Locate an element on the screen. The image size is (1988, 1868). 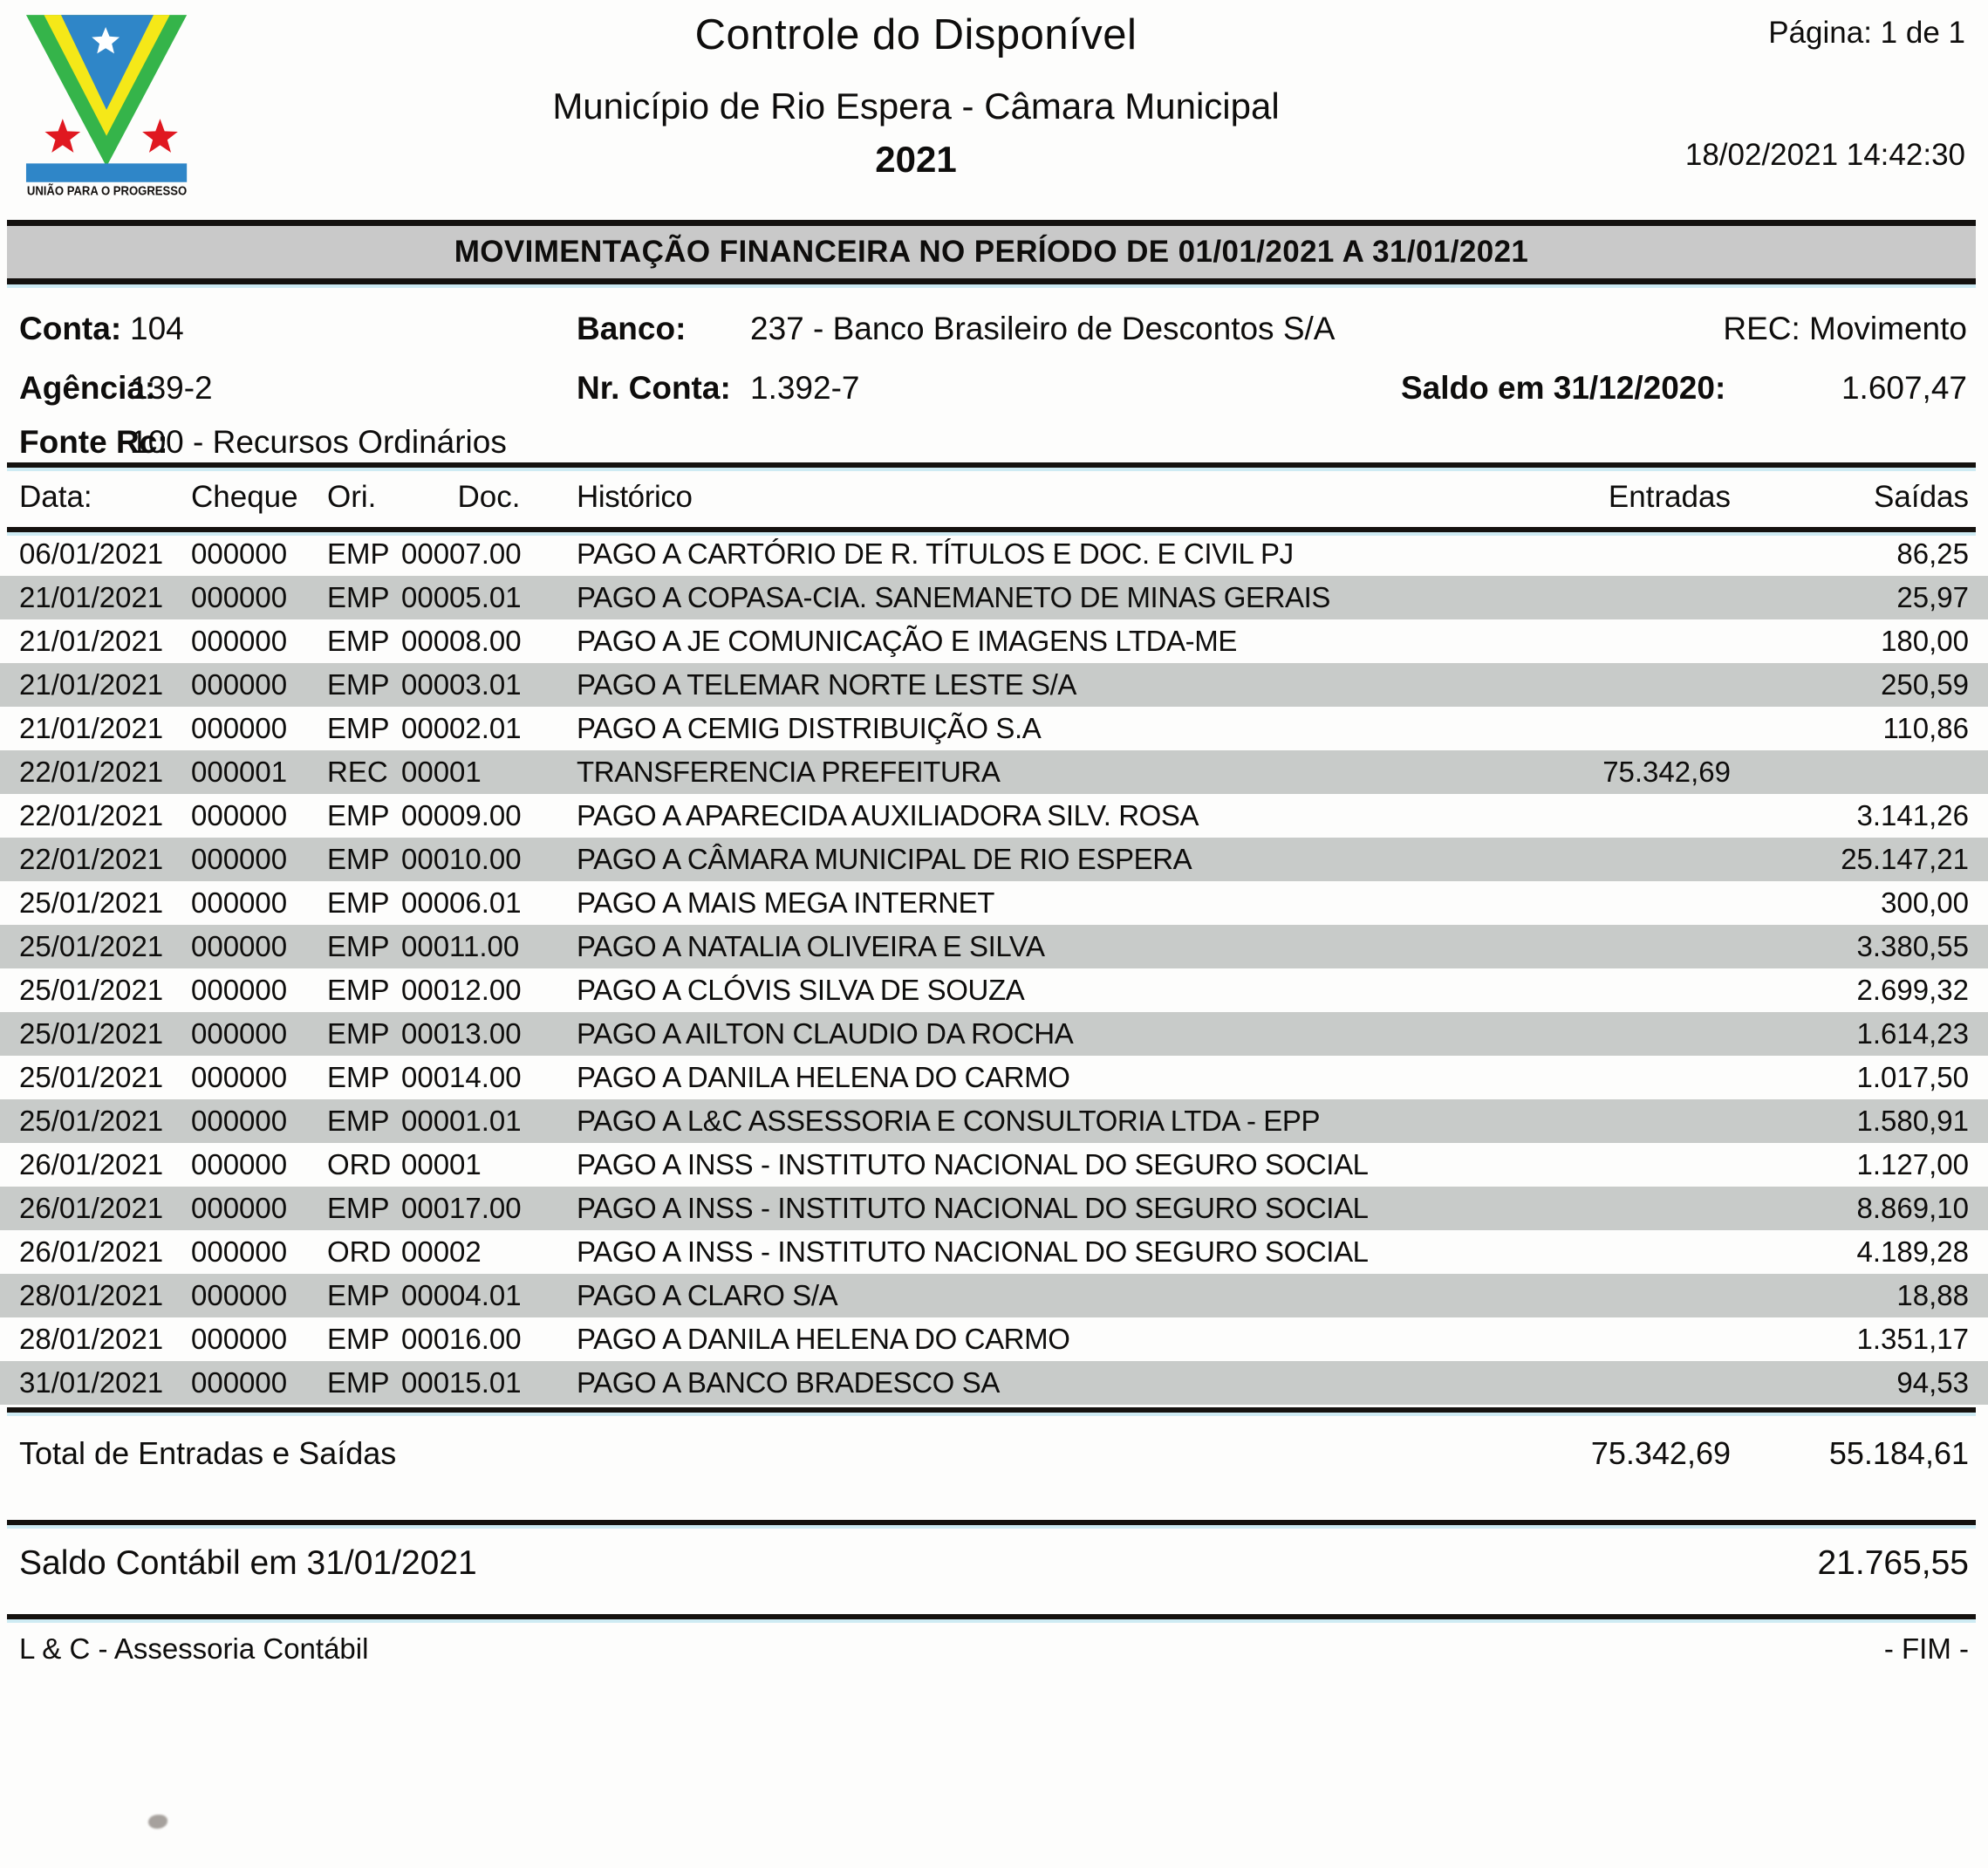
footer-right: - FIM - is located at coordinates (1926, 1648).